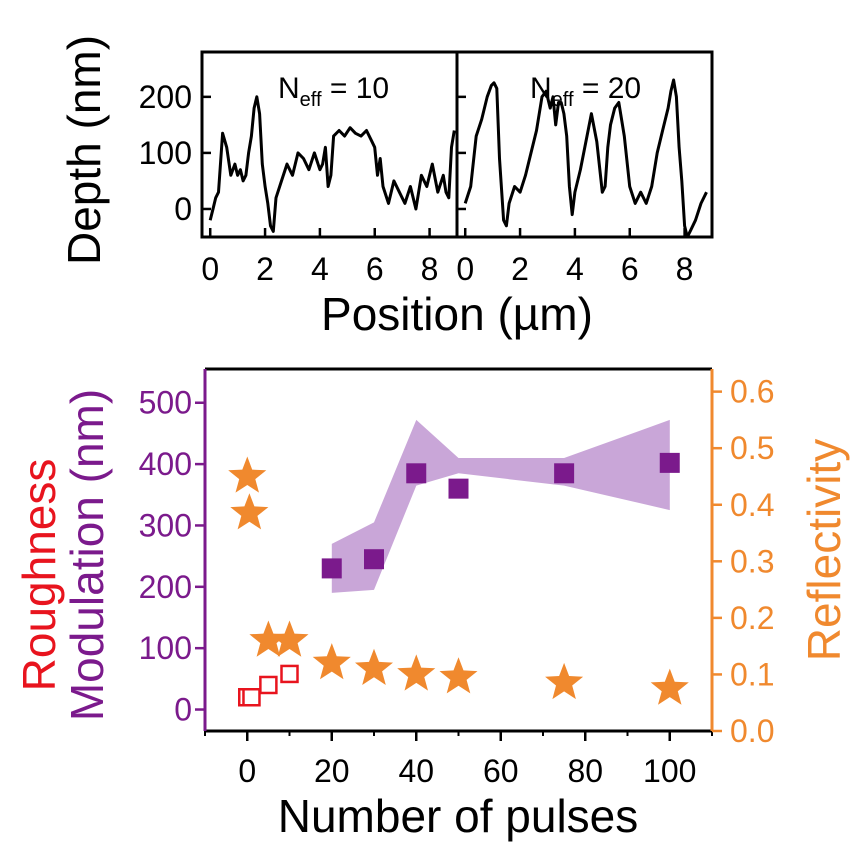  Describe the element at coordinates (669, 771) in the screenshot. I see `x-tick-label: 100` at that location.